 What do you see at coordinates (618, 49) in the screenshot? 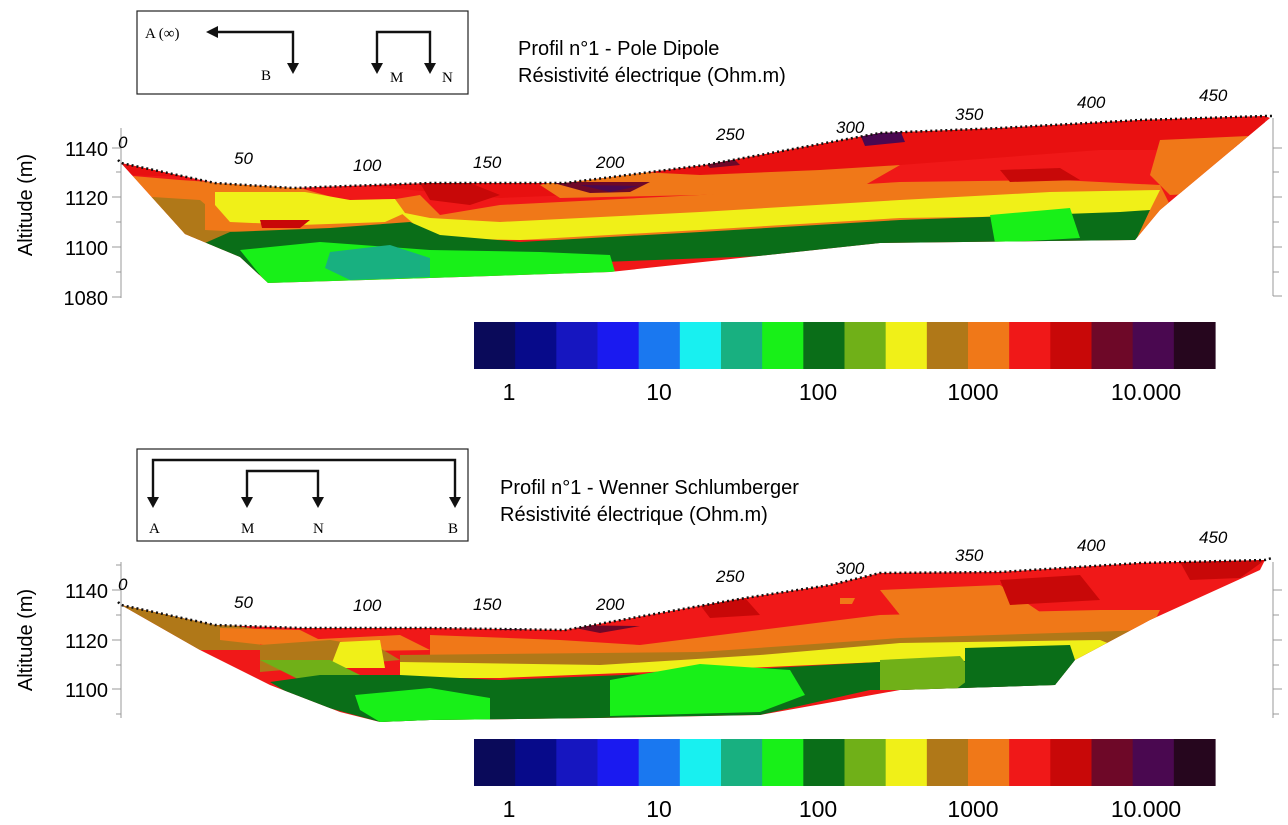
I see `profile-title: Profil n°1 - Pole Dipole` at bounding box center [618, 49].